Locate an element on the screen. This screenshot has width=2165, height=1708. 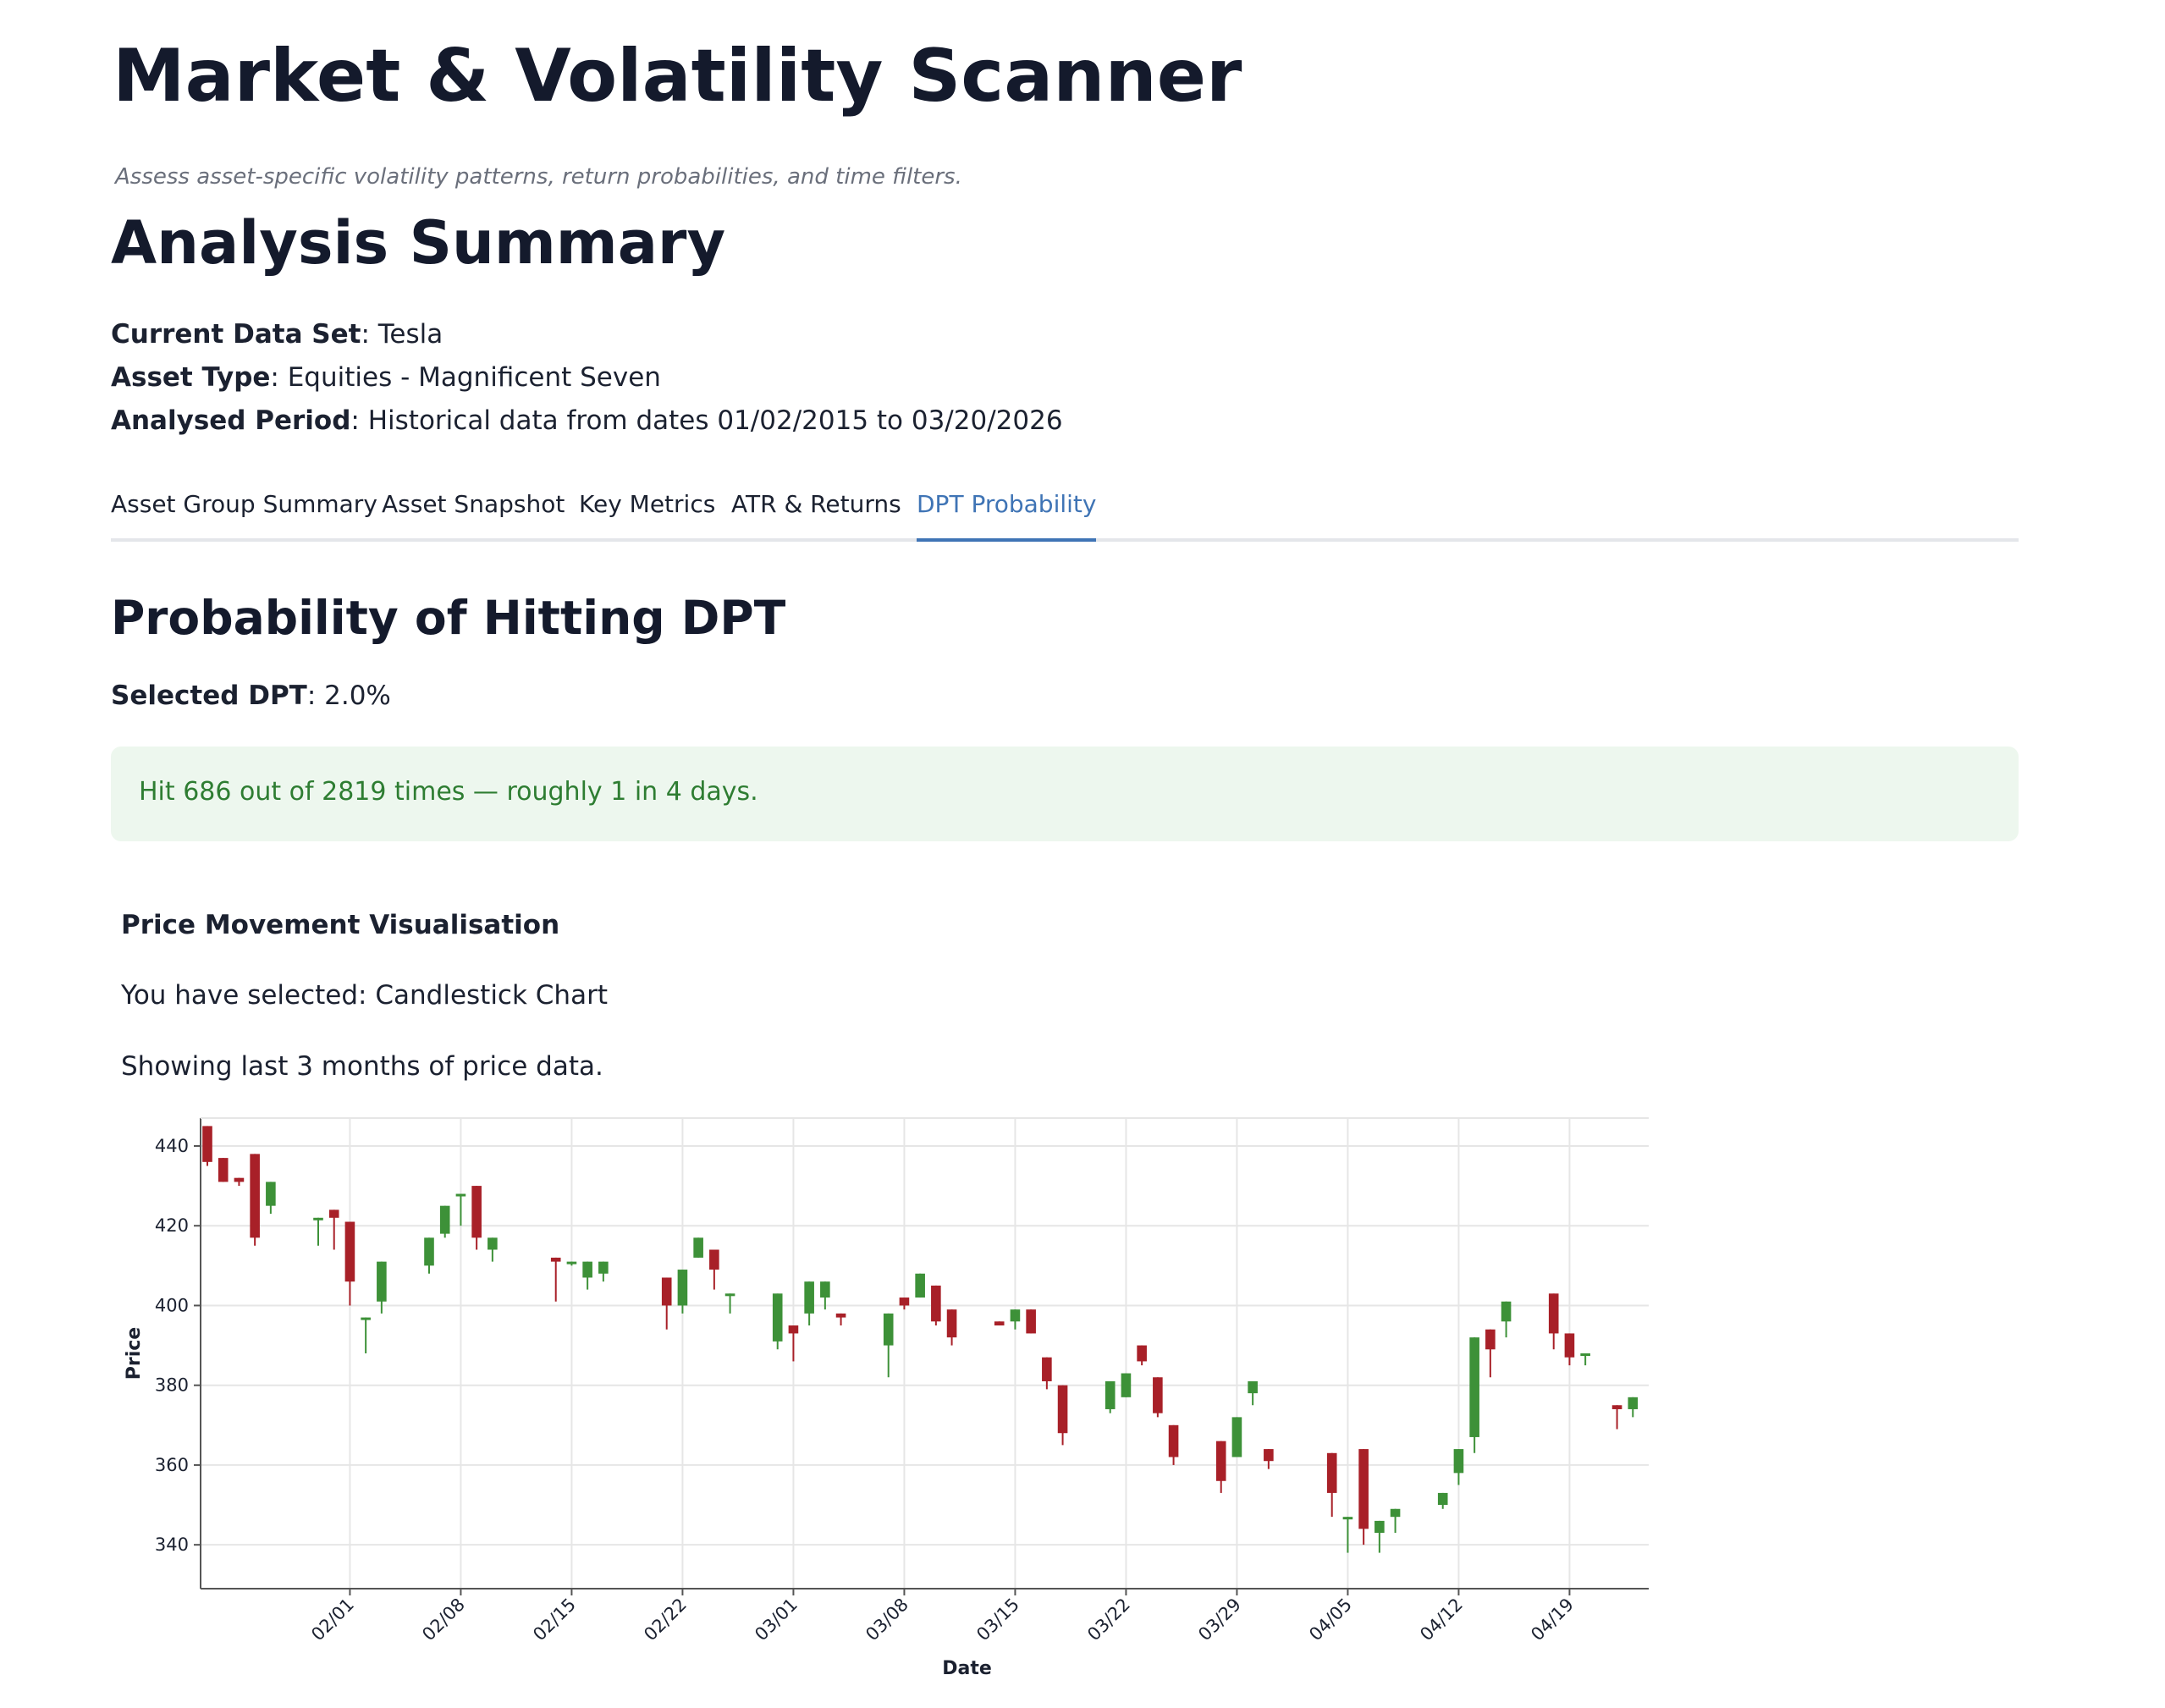
y-axis-title: Price is located at coordinates (134, 1353).